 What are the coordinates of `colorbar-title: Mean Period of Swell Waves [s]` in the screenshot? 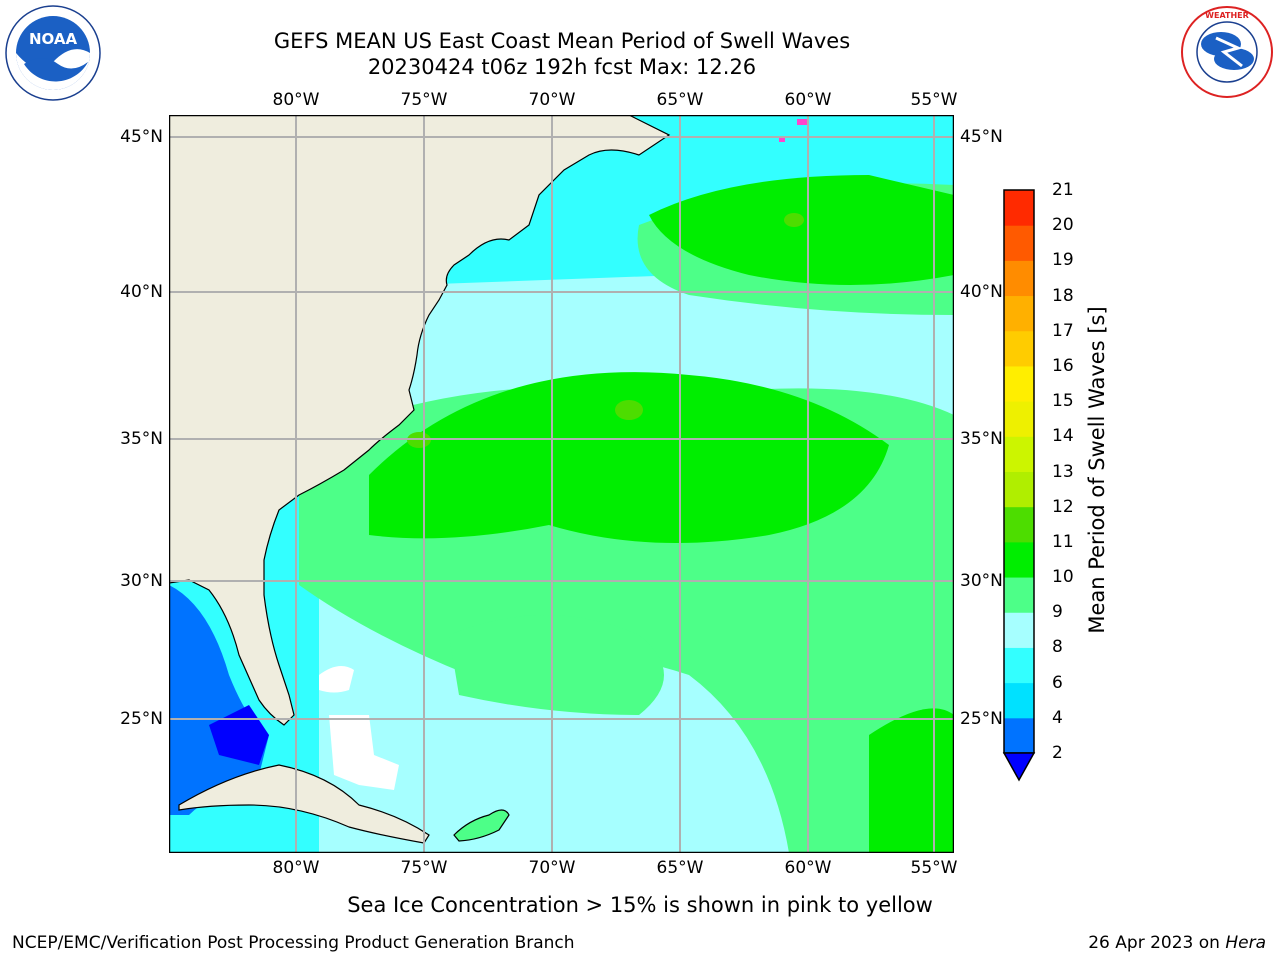 It's located at (1097, 470).